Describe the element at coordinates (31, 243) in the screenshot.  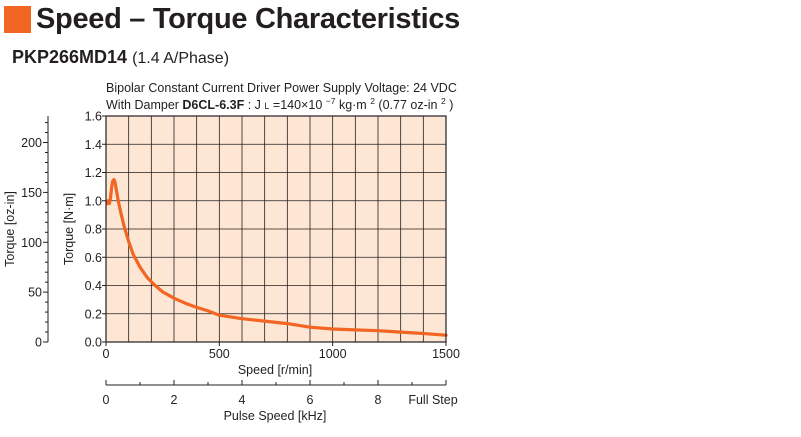
I see `y2-tick-label: 100` at that location.